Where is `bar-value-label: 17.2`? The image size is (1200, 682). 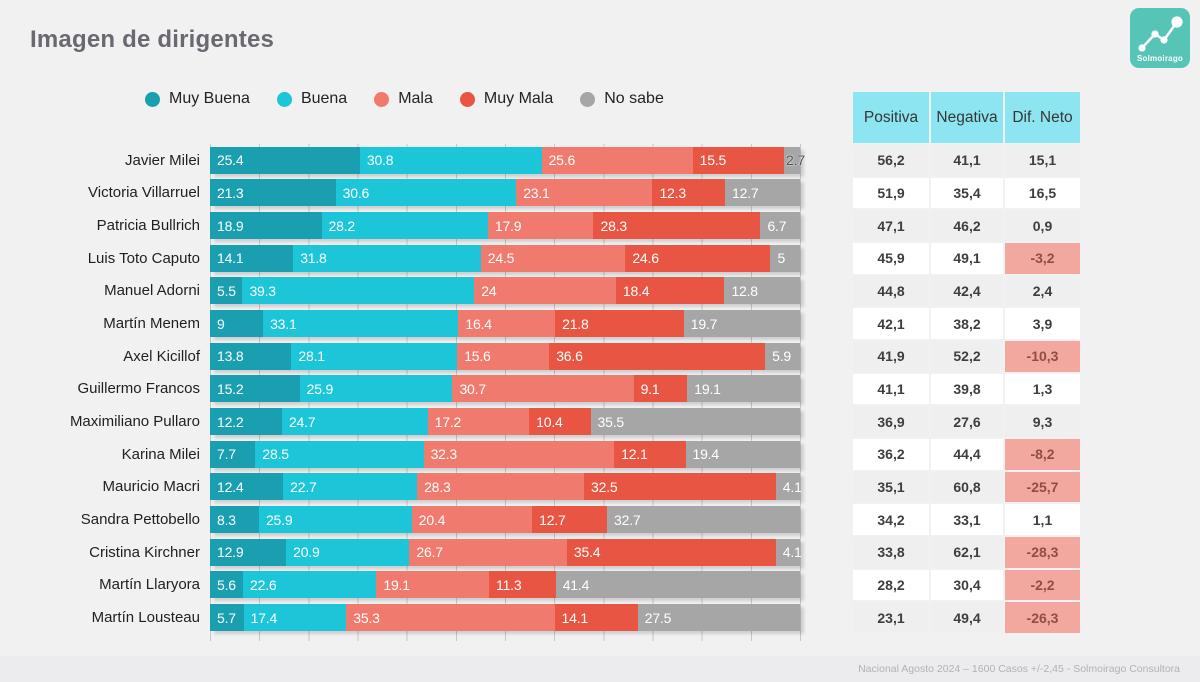 bar-value-label: 17.2 is located at coordinates (448, 421).